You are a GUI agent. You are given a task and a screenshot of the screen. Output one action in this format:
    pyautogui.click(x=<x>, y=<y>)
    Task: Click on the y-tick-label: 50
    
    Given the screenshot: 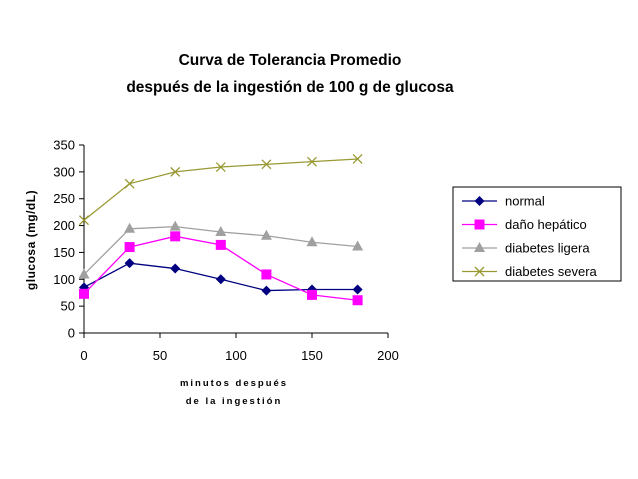 What is the action you would take?
    pyautogui.click(x=68, y=306)
    